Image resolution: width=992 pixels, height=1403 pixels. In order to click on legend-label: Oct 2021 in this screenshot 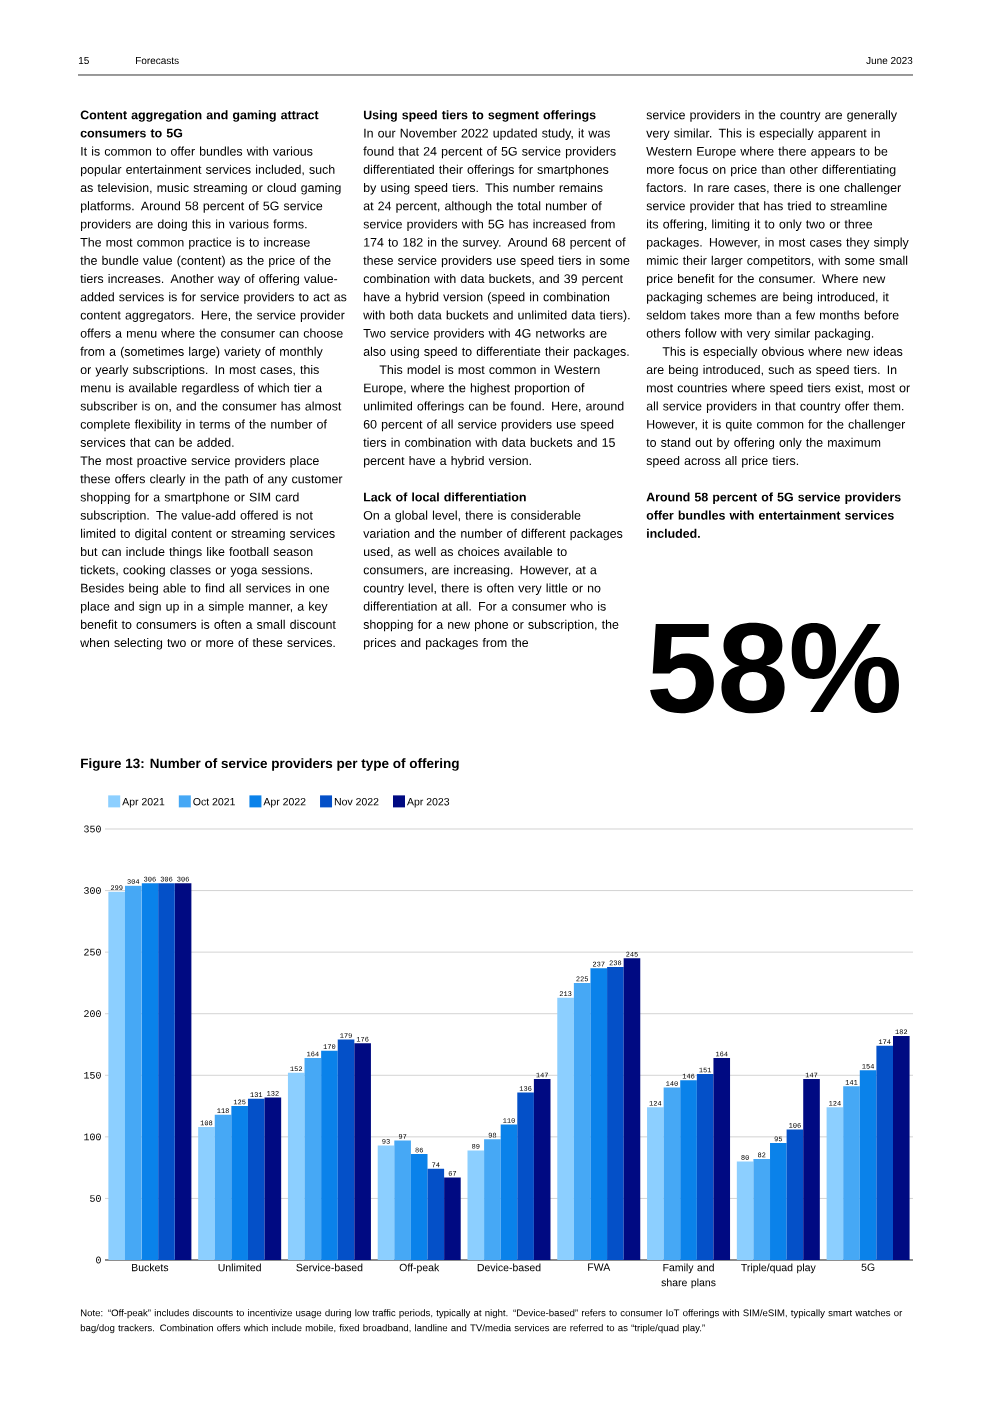, I will do `click(214, 801)`.